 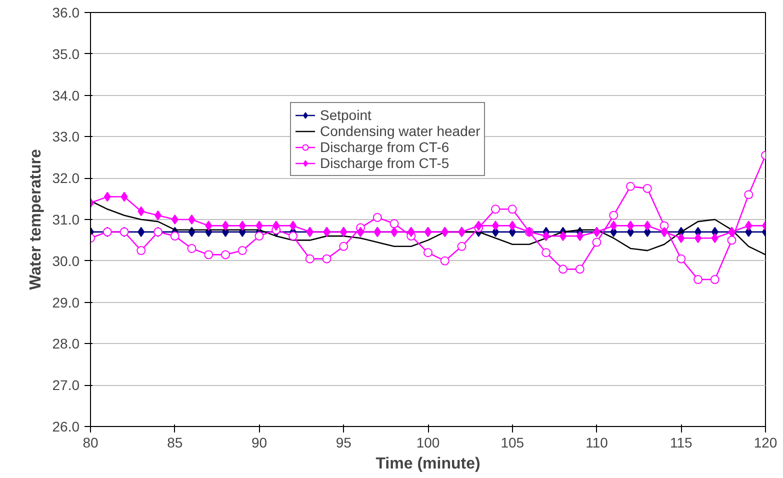 What do you see at coordinates (385, 163) in the screenshot?
I see `legend-label: Discharge from CT-5` at bounding box center [385, 163].